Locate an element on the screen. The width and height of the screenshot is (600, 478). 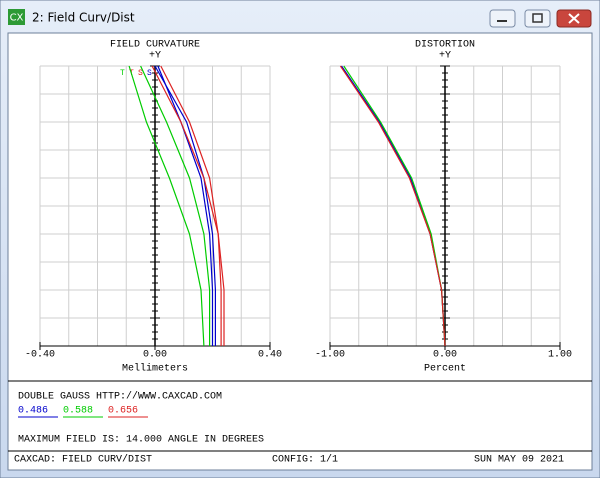
chart-title: DISTORTION is located at coordinates (445, 45).